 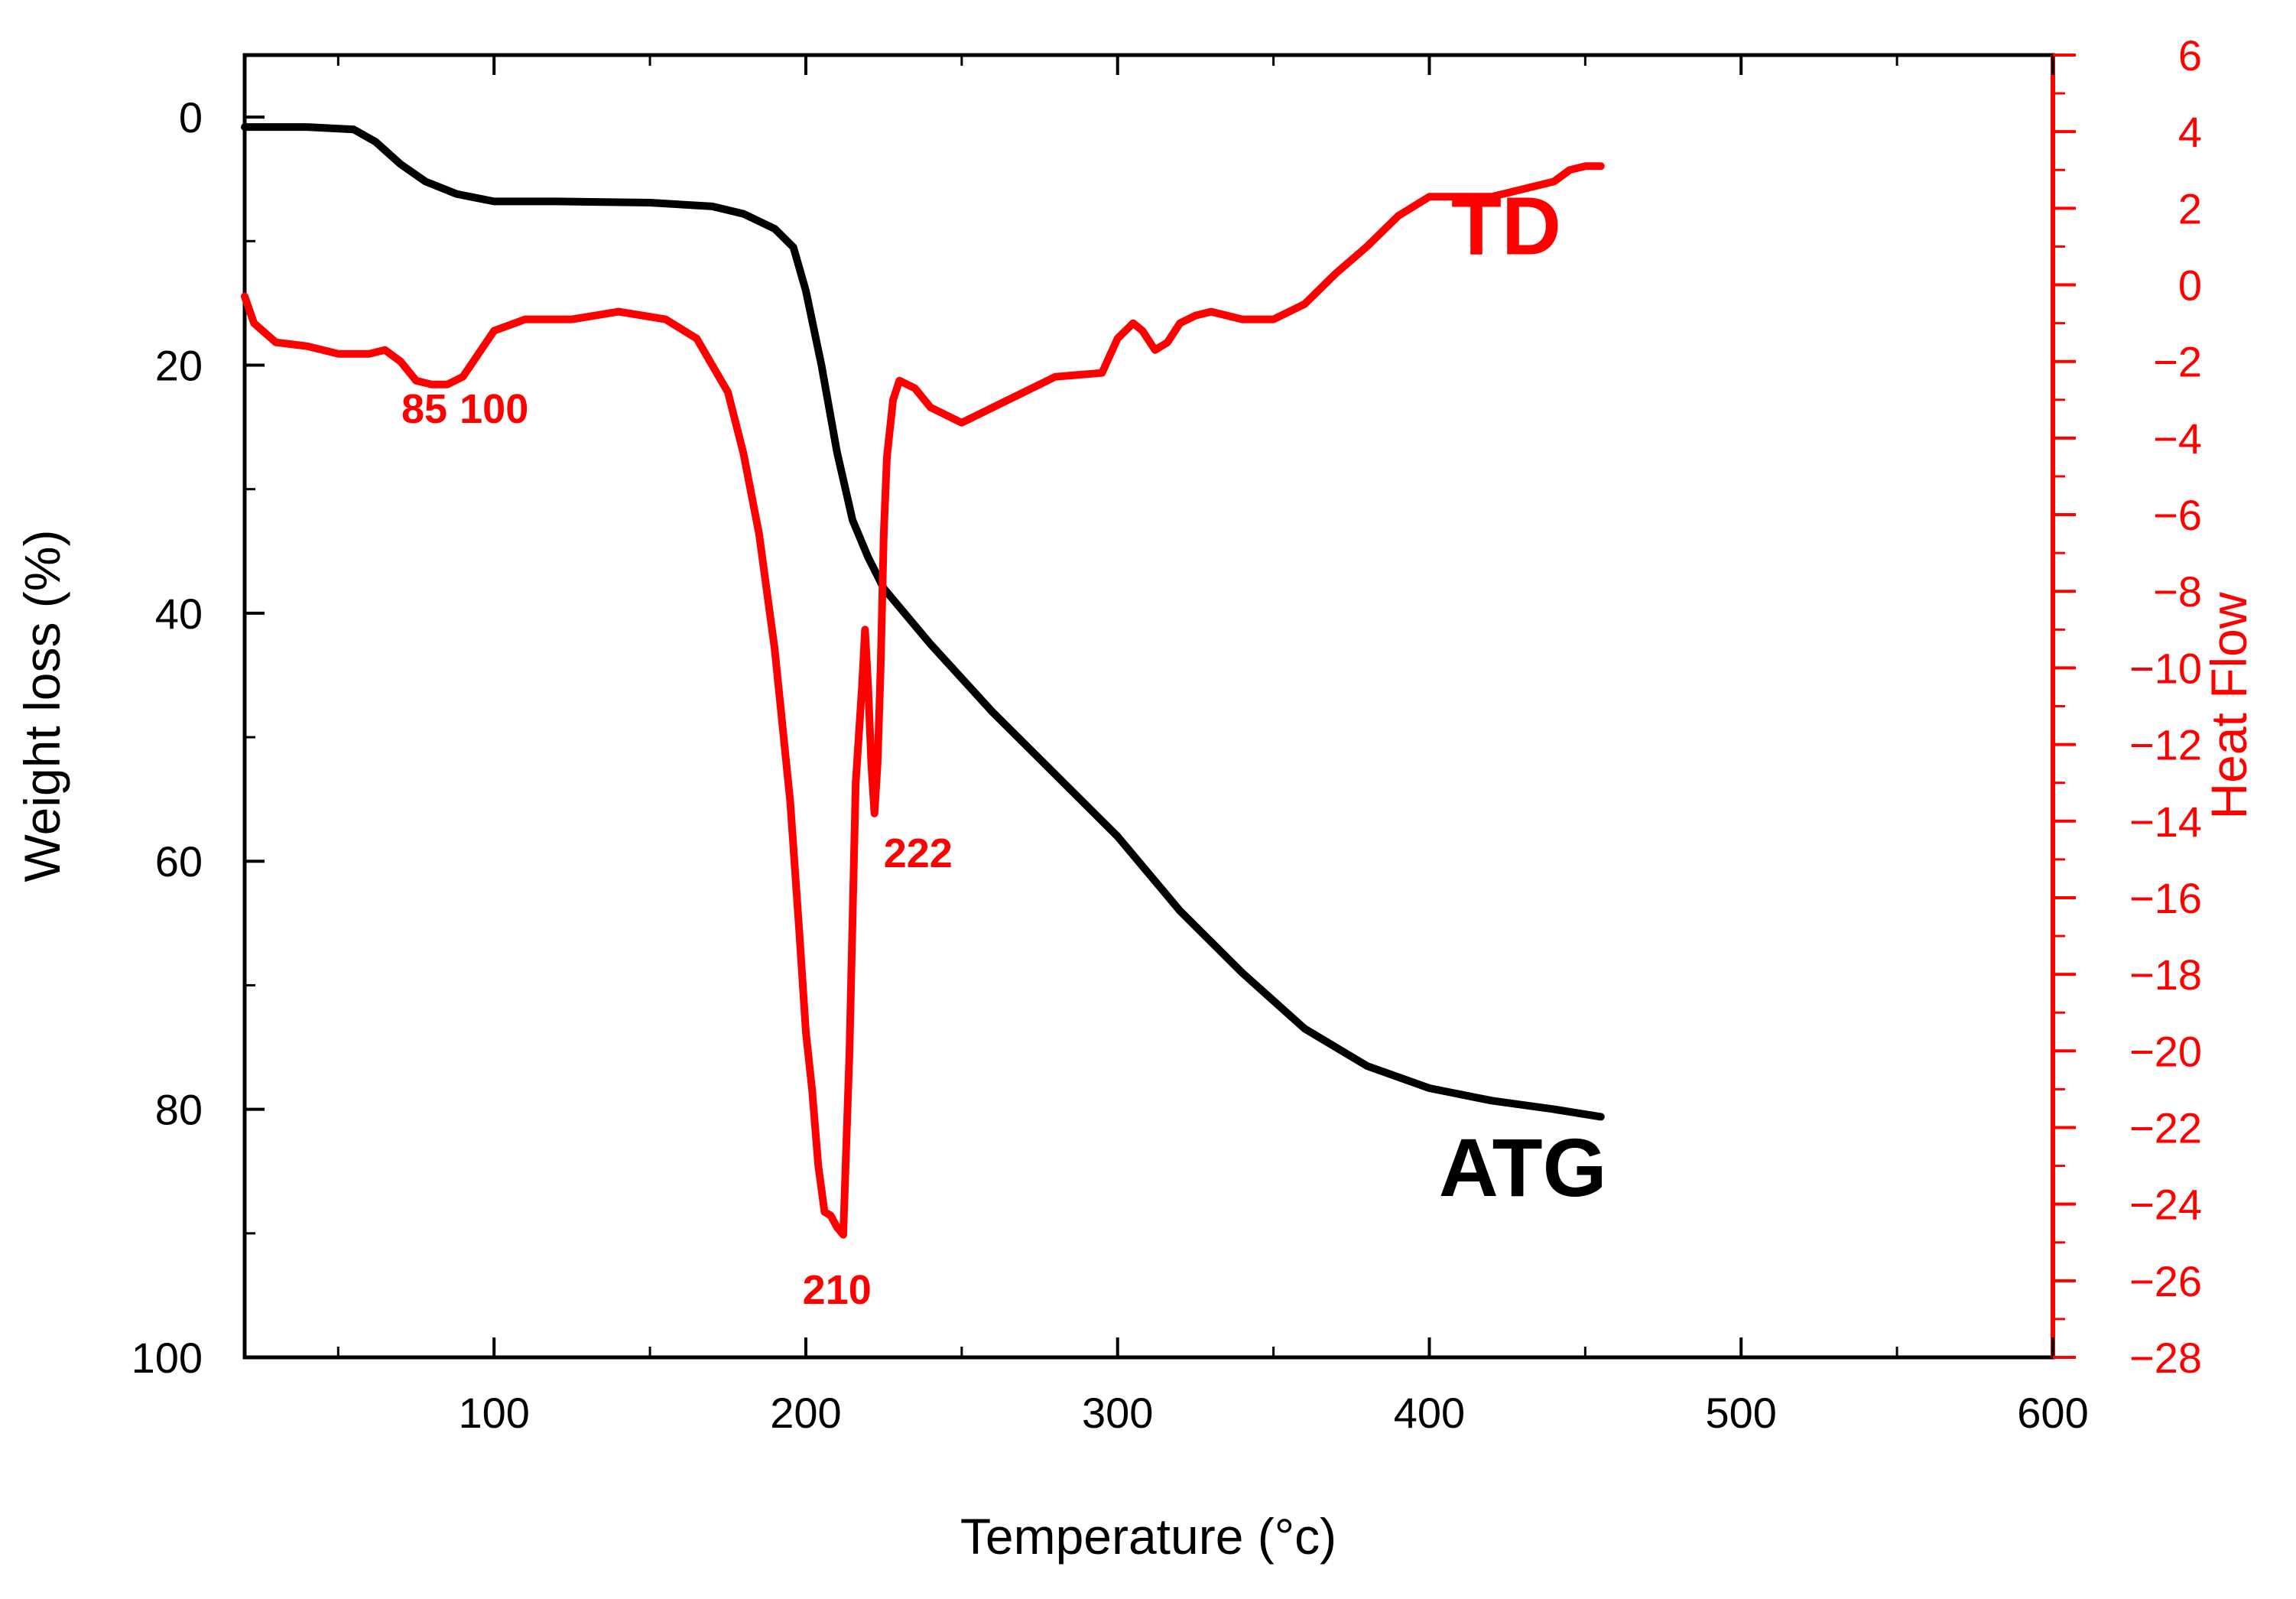 I want to click on right-tick-label: −10, so click(x=2165, y=668).